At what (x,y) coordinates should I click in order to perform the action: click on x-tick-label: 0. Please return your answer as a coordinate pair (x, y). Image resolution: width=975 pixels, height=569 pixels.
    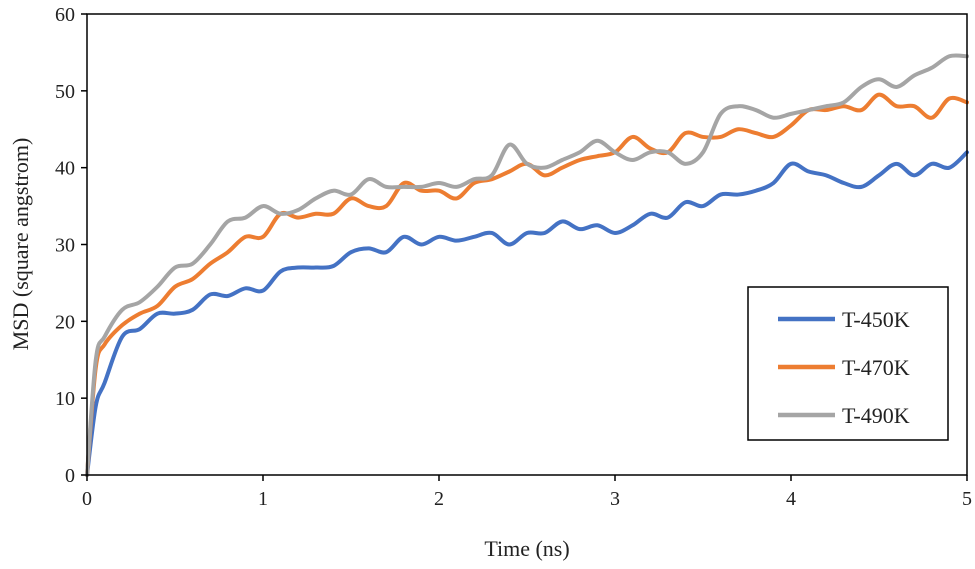
    Looking at the image, I should click on (87, 499).